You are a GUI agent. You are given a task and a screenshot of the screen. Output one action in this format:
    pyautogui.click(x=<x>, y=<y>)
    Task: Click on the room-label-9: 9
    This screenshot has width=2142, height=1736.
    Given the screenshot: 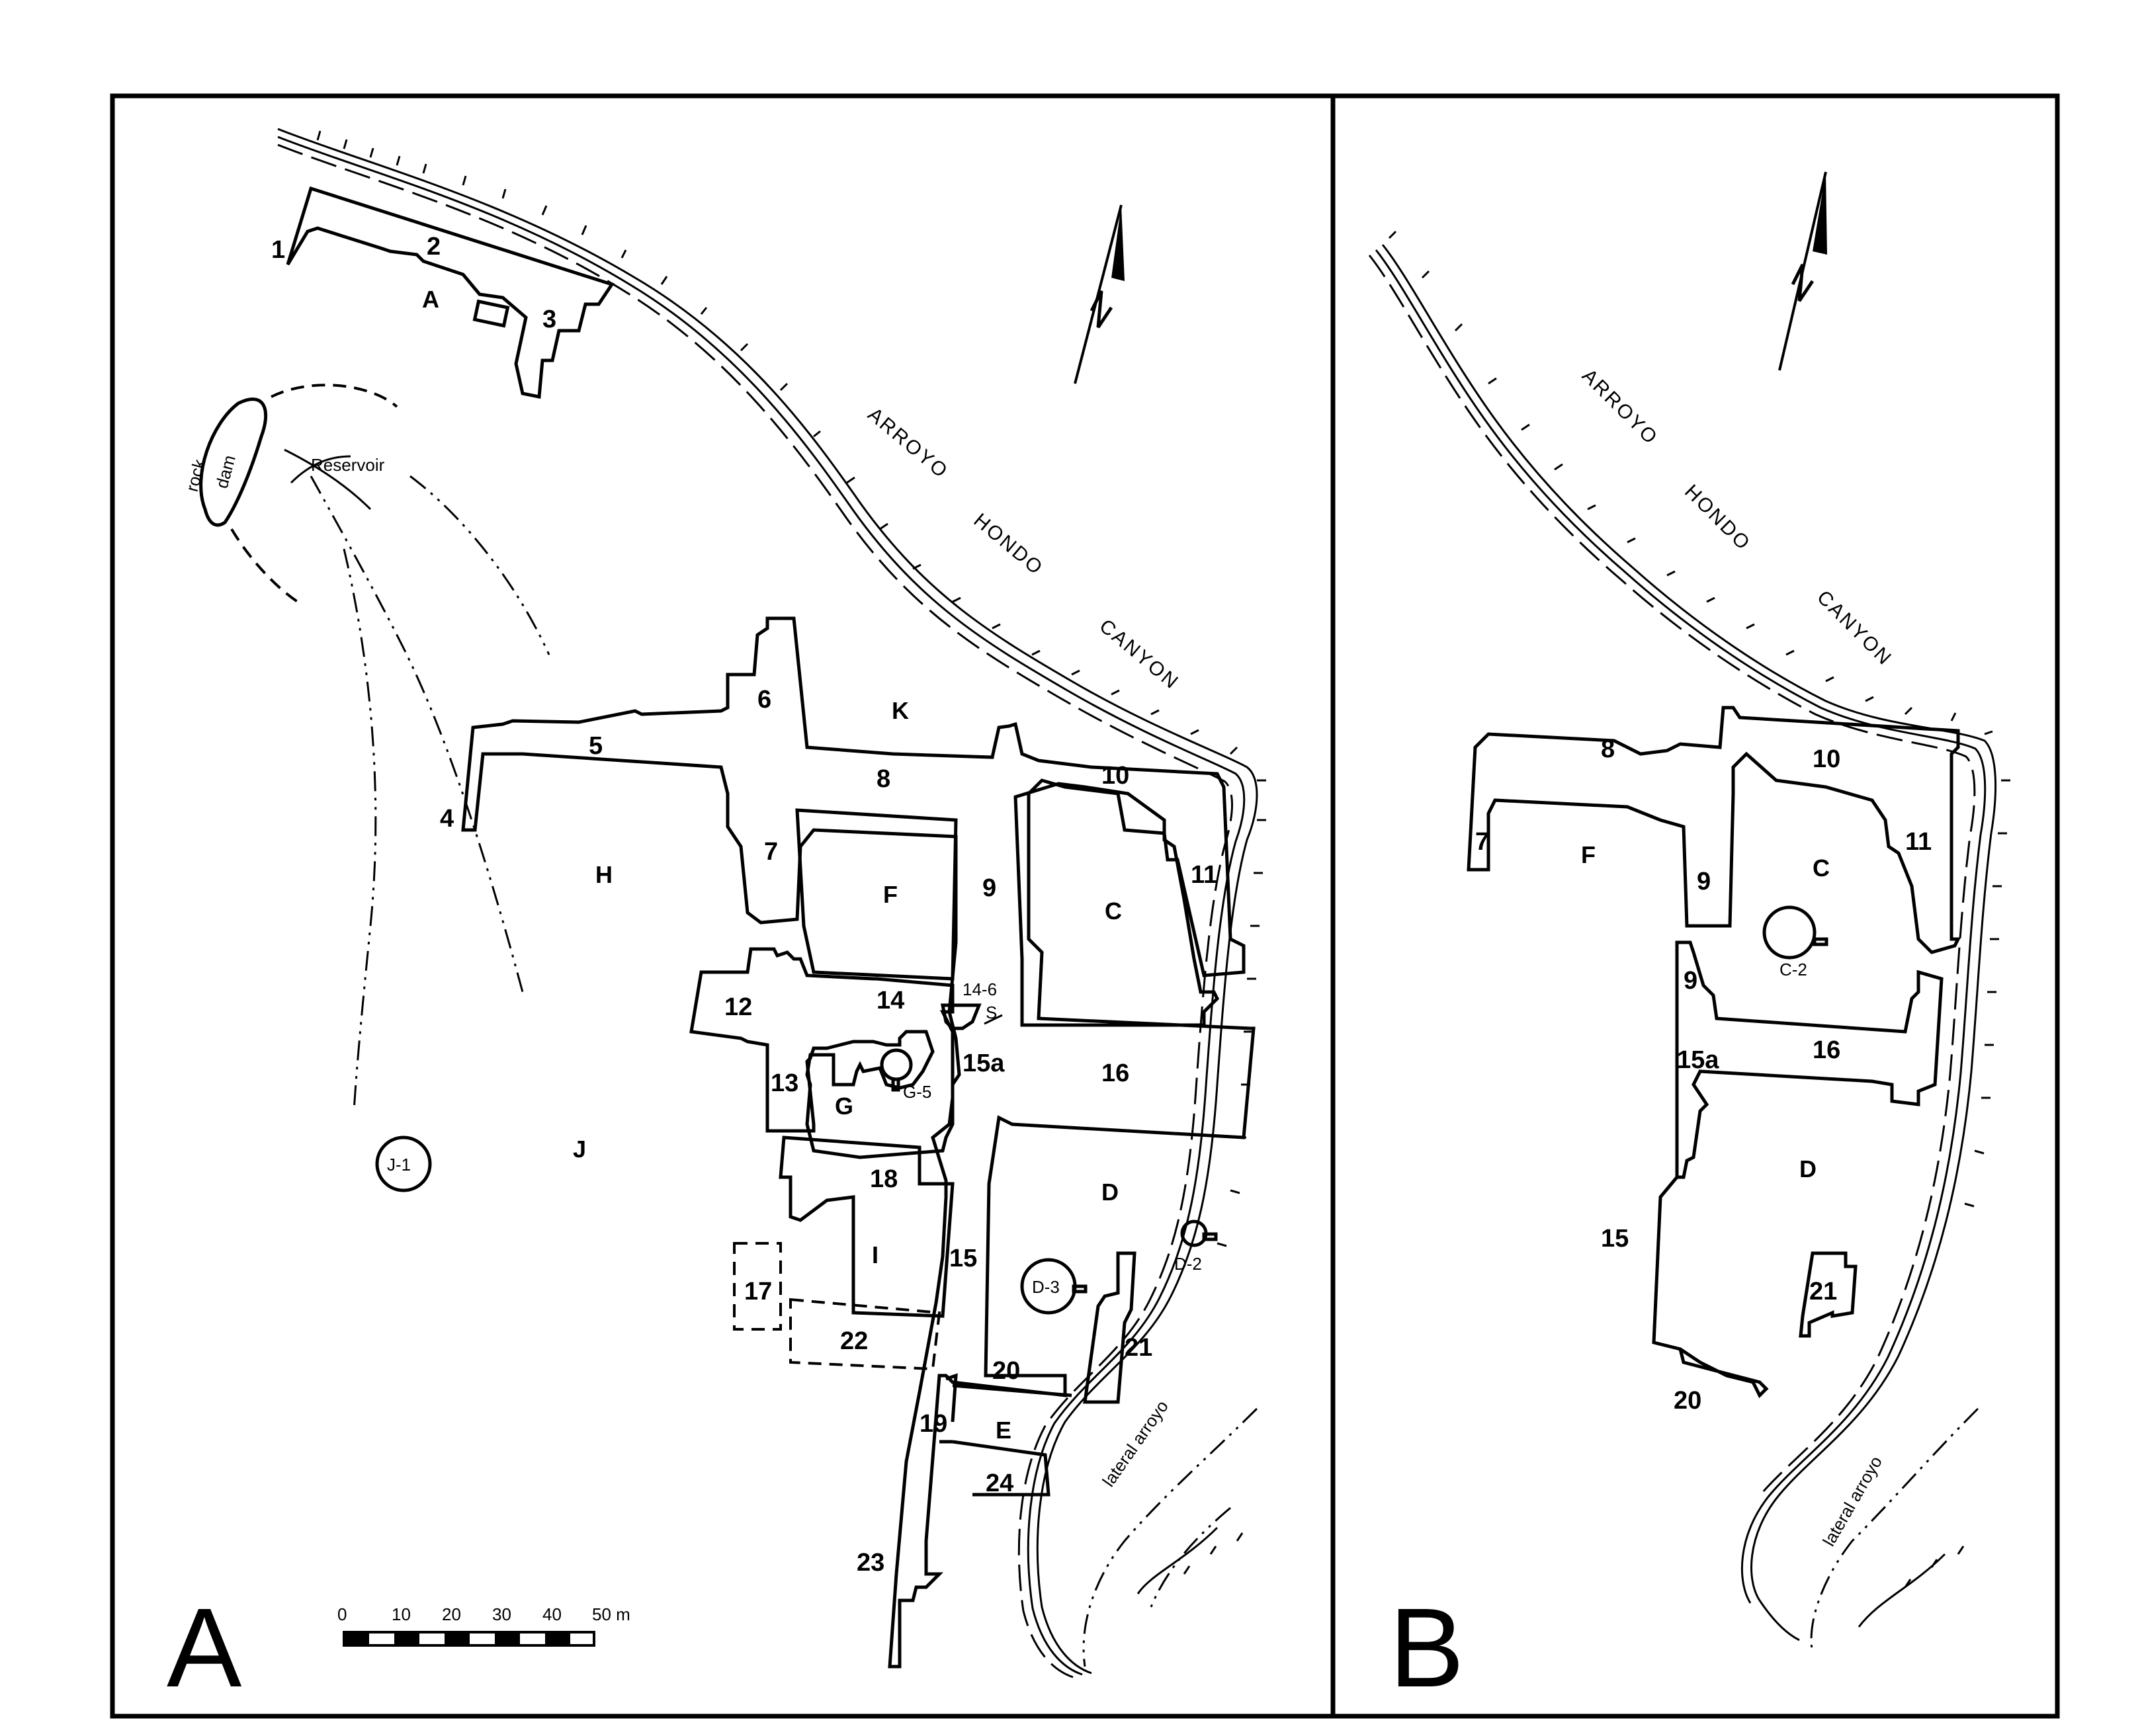 What is the action you would take?
    pyautogui.click(x=989, y=888)
    